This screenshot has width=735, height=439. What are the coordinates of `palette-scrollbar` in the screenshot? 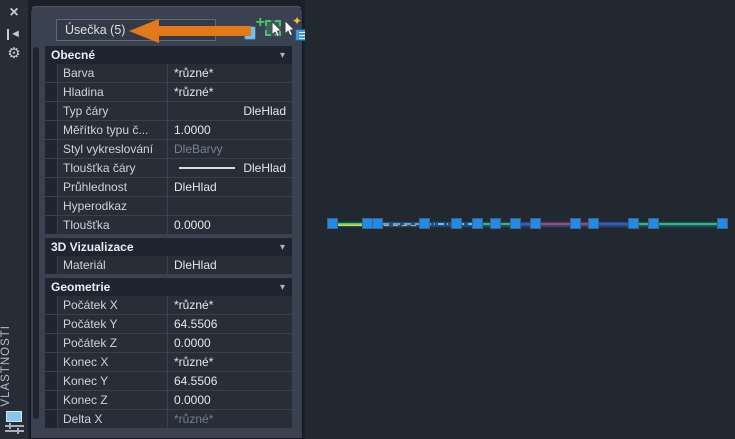 It's located at (36, 233).